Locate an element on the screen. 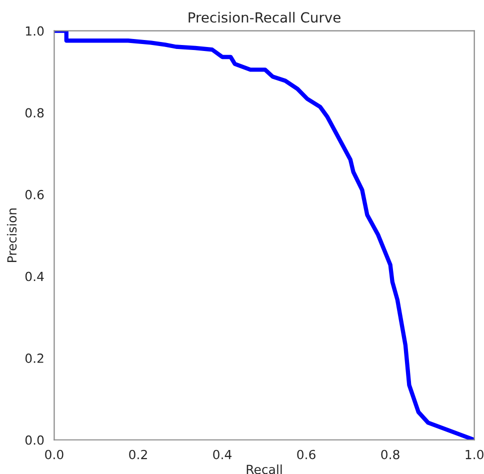 The width and height of the screenshot is (484, 474). x-tick-label: 0.8 is located at coordinates (390, 455).